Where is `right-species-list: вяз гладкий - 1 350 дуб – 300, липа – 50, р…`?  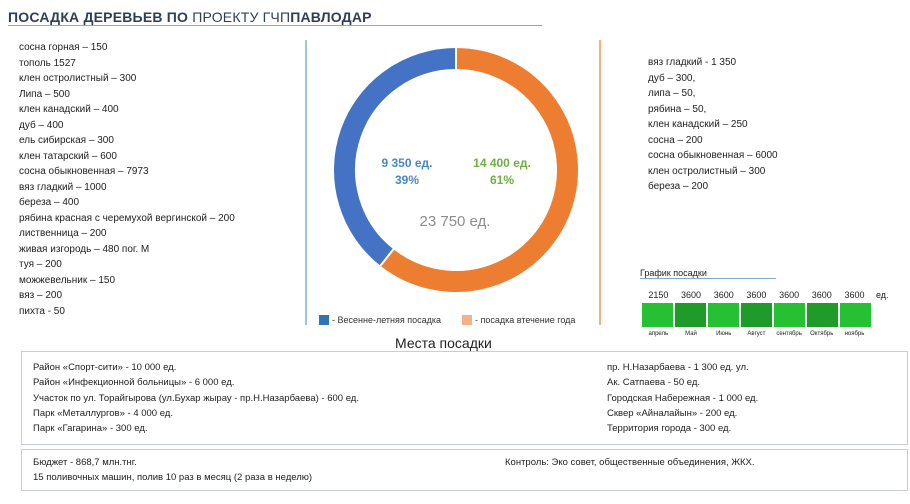
right-species-list: вяз гладкий - 1 350 дуб – 300, липа – 50, р… is located at coordinates (713, 125).